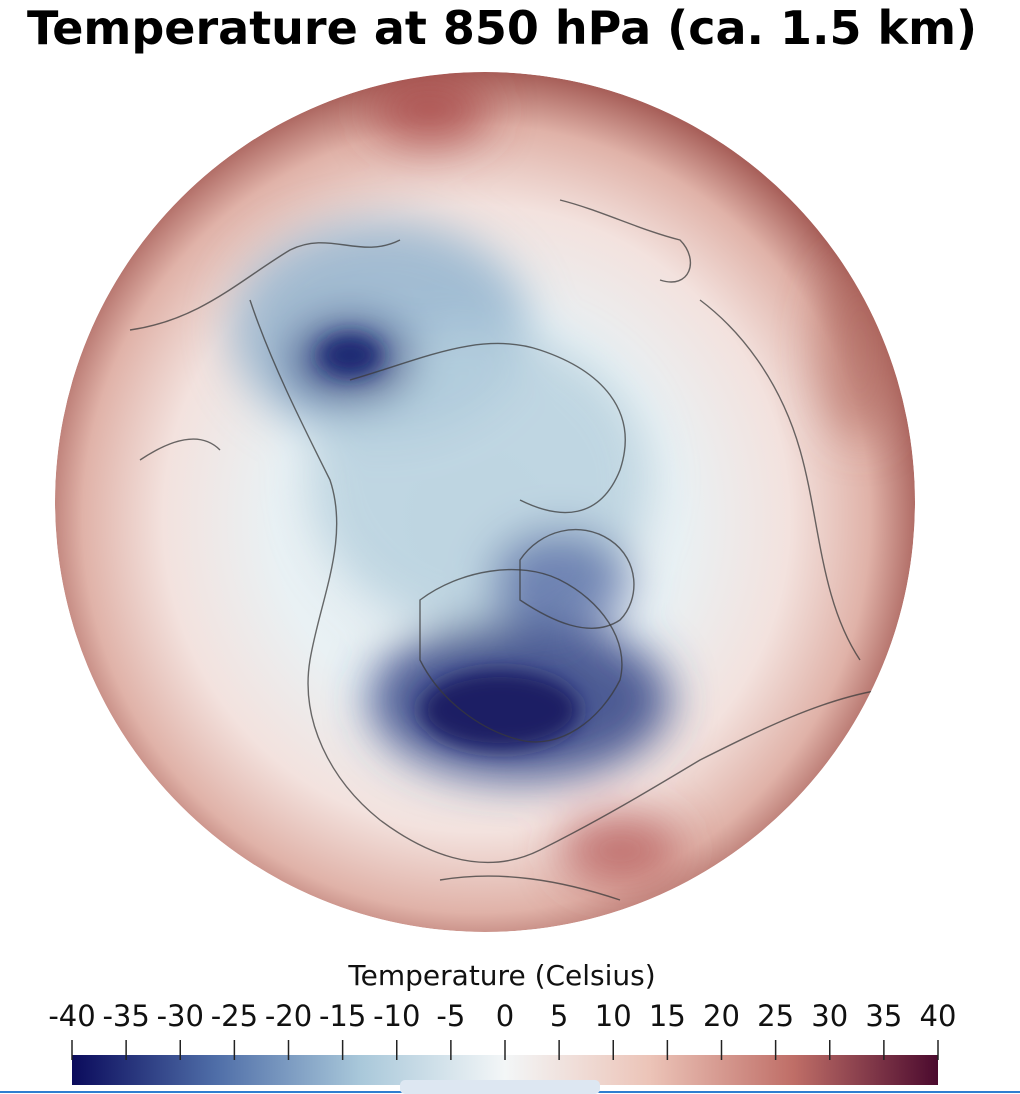 The height and width of the screenshot is (1094, 1020). I want to click on tick-label: 0, so click(505, 1016).